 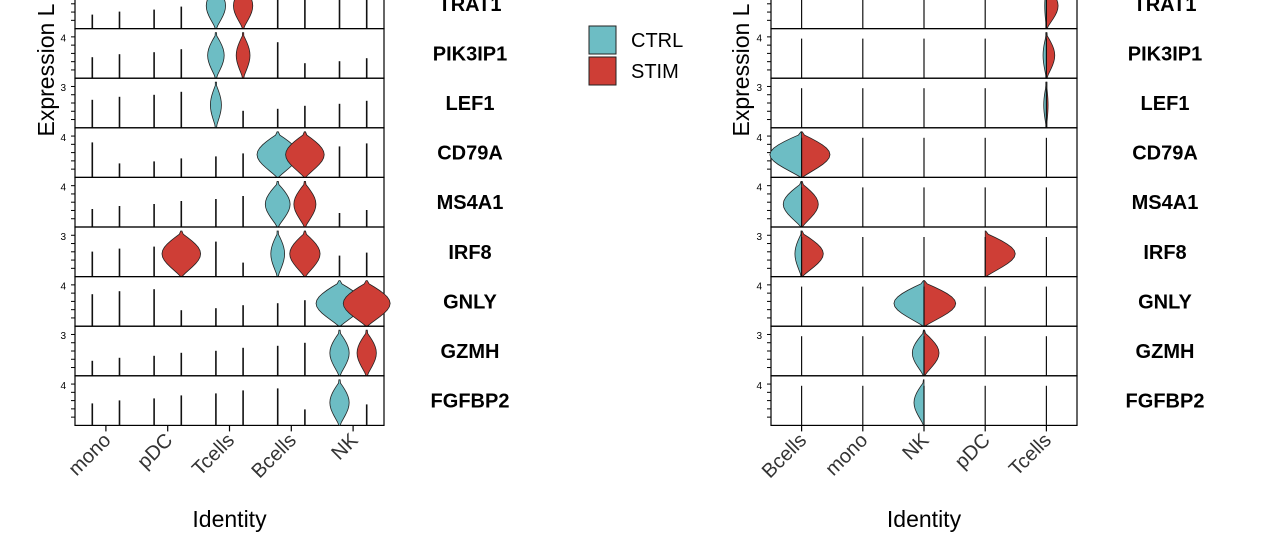 I want to click on gene-row-lef1: 3 LEF1, so click(x=973, y=103).